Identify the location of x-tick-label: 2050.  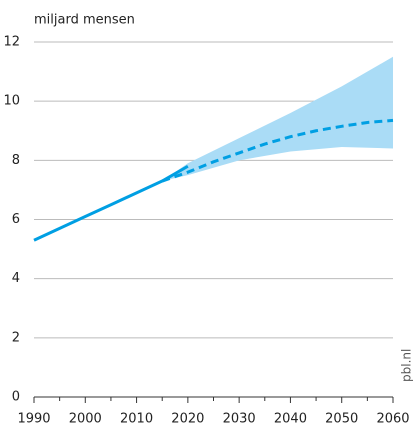
(341, 419).